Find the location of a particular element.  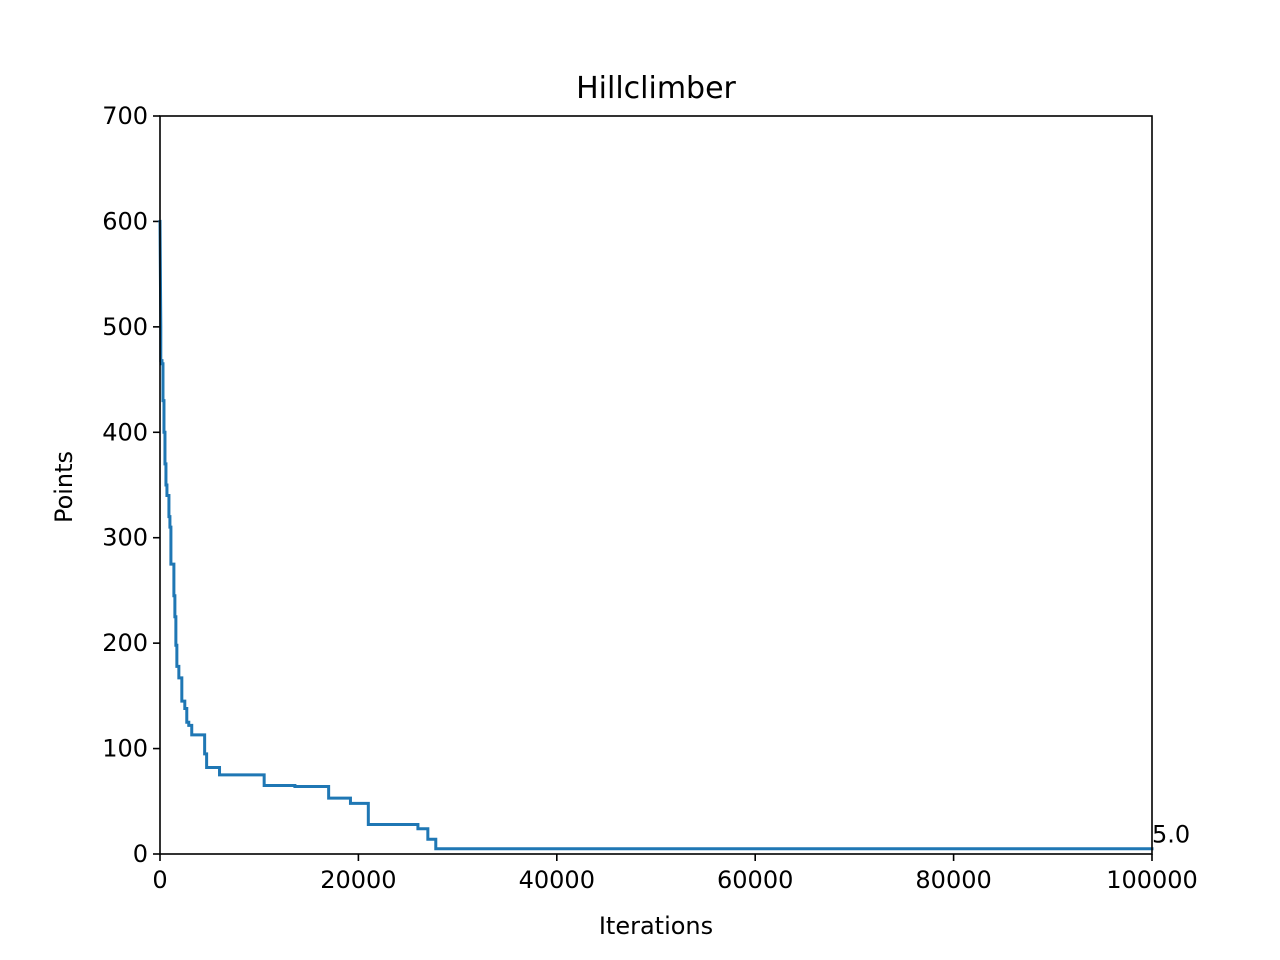

x-tick-label: 60000 is located at coordinates (755, 880).